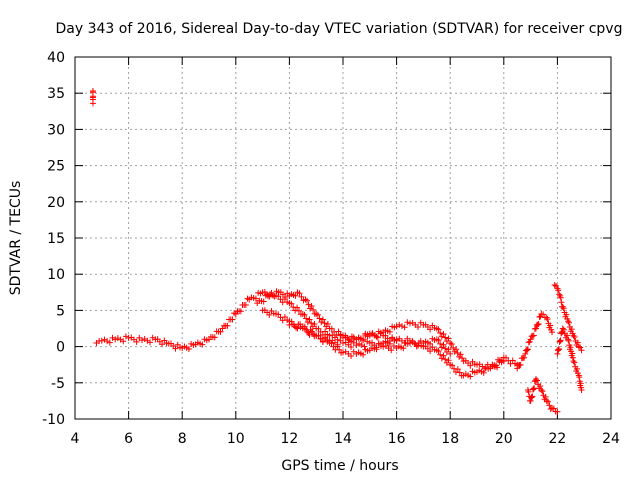  What do you see at coordinates (611, 439) in the screenshot?
I see `x-tick-label: 24` at bounding box center [611, 439].